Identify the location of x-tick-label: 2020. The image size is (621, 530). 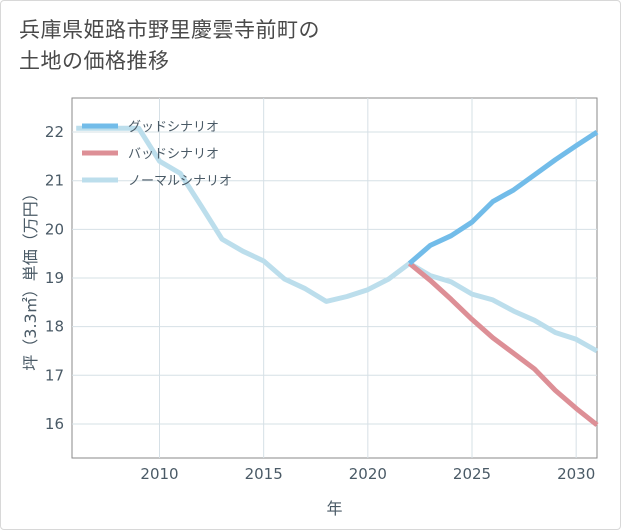
(368, 474).